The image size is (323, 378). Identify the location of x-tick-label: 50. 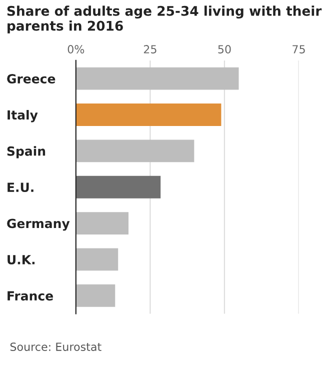
(224, 49).